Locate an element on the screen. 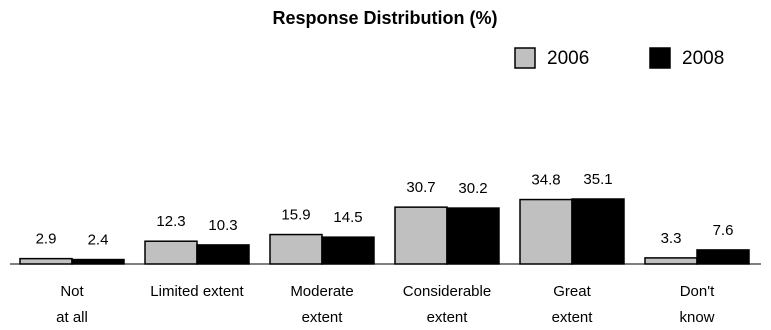 Image resolution: width=771 pixels, height=330 pixels. x-tick-label: Great extent is located at coordinates (573, 304).